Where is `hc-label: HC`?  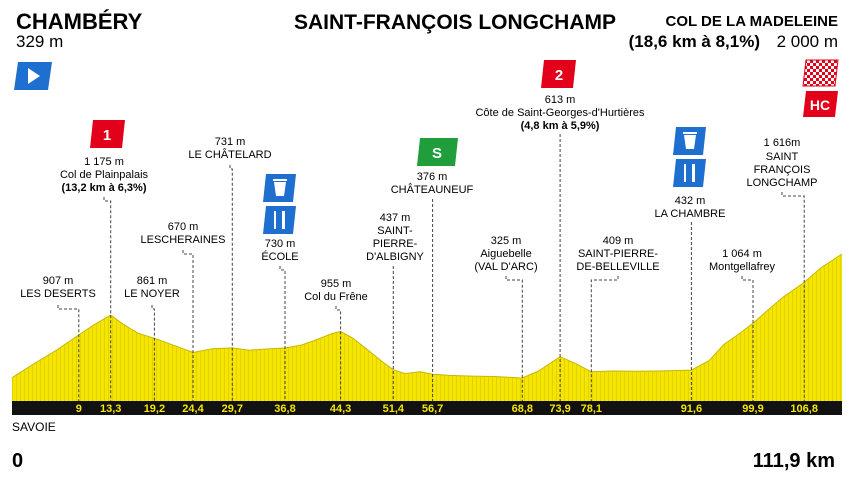 hc-label: HC is located at coordinates (820, 105).